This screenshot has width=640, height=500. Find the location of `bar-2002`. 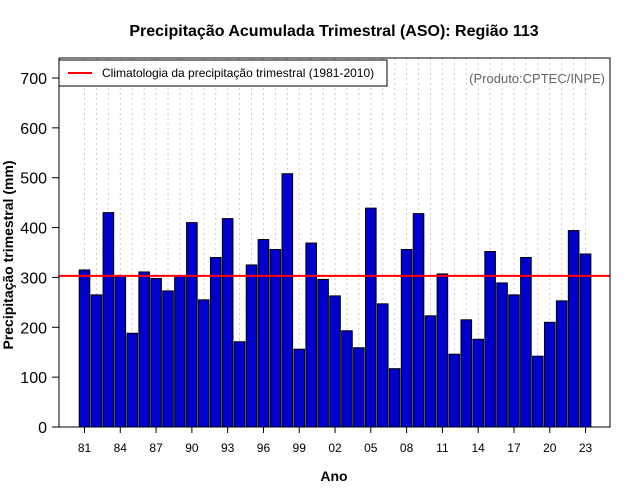

bar-2002 is located at coordinates (335, 361).